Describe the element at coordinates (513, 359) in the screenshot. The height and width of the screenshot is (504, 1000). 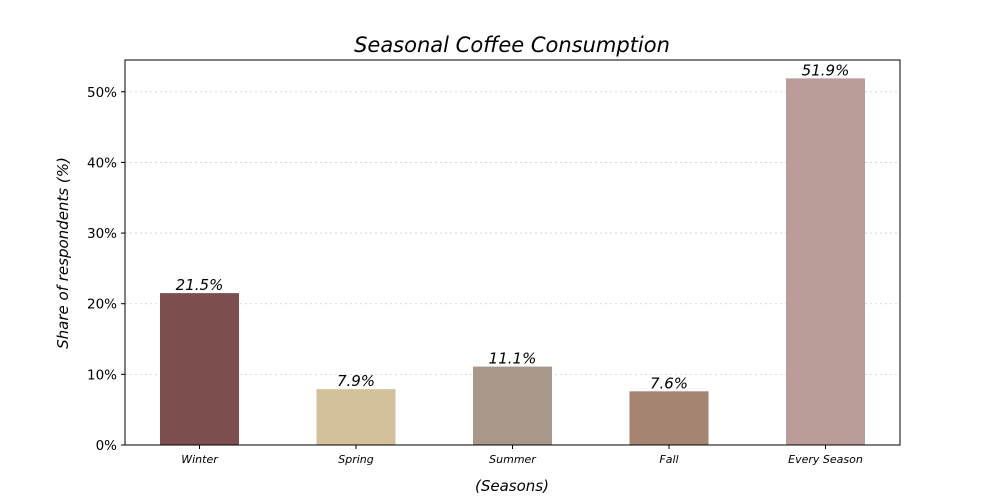
I see `data-label: 11.1%` at that location.